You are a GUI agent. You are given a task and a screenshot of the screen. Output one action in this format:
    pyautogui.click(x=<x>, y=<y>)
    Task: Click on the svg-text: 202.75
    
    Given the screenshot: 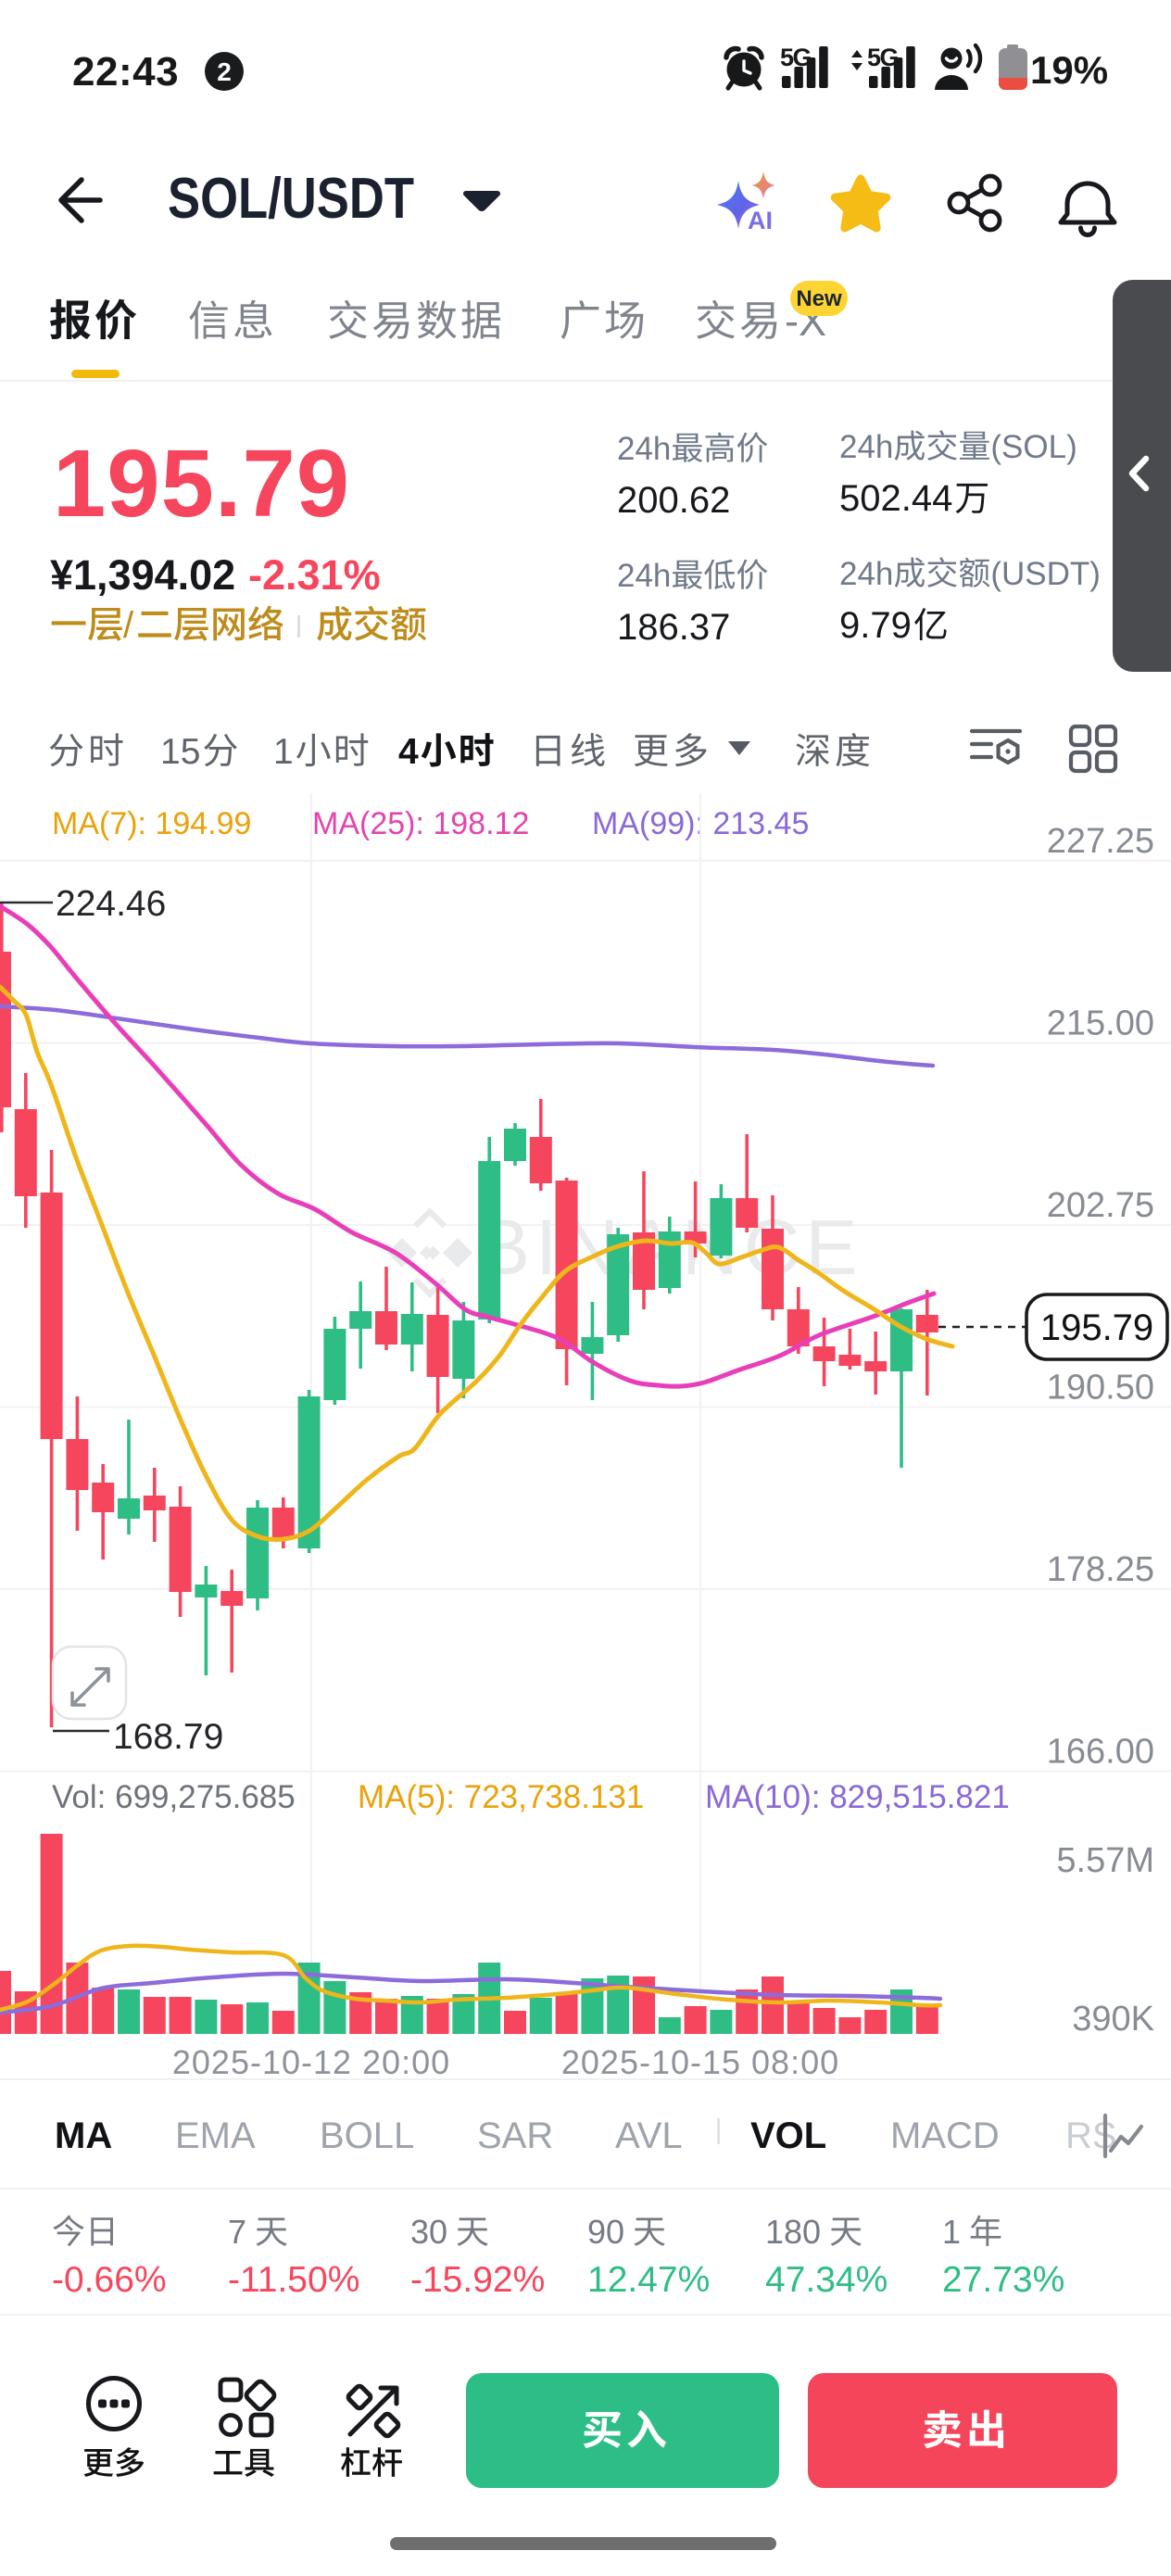 What is the action you would take?
    pyautogui.click(x=1100, y=1205)
    